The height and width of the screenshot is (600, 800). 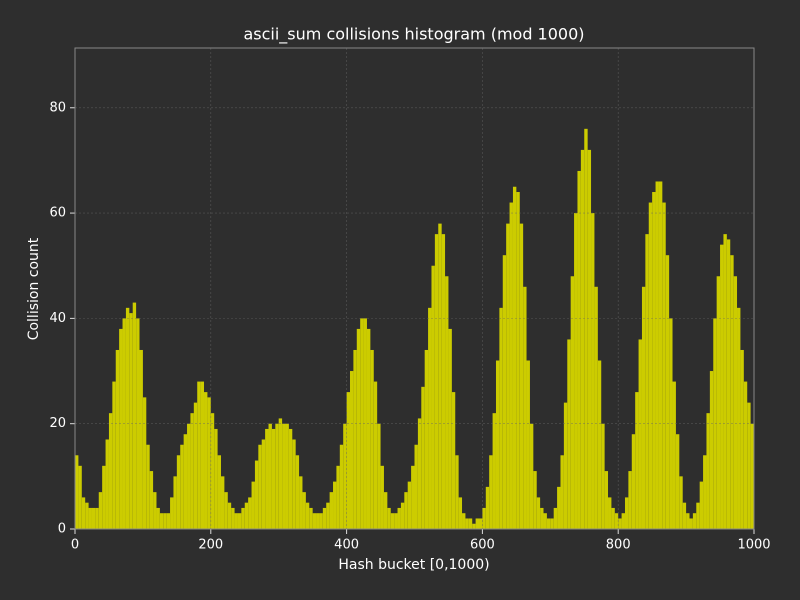 What do you see at coordinates (62, 529) in the screenshot?
I see `y-tick-label: 0` at bounding box center [62, 529].